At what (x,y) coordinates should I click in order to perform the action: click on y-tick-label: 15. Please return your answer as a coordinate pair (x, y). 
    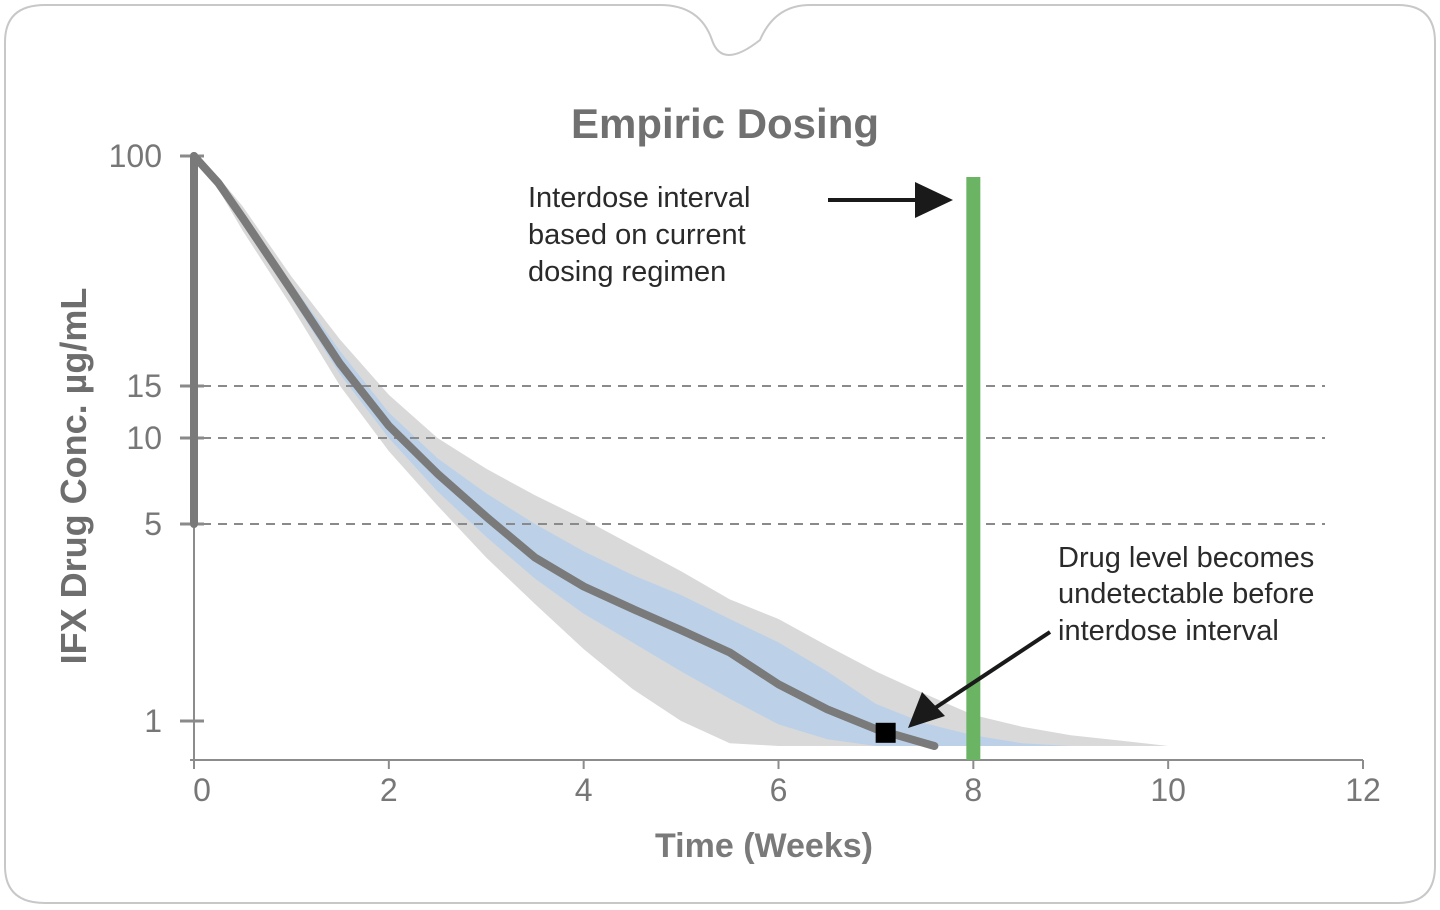
    Looking at the image, I should click on (144, 386).